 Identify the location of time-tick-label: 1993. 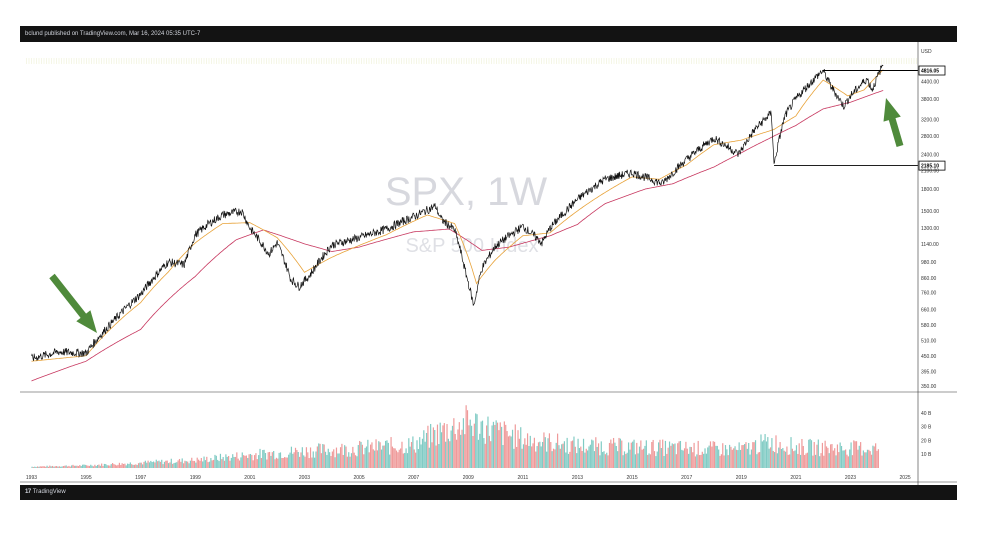
(31, 478).